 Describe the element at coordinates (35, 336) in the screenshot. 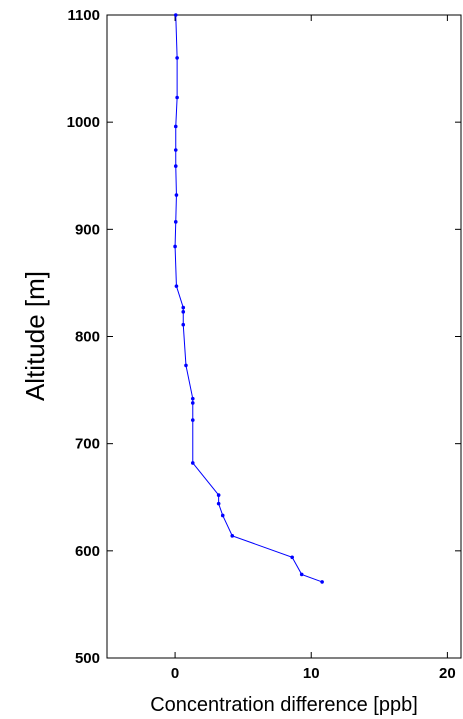

I see `y-axis-label: Altitude [m]` at that location.